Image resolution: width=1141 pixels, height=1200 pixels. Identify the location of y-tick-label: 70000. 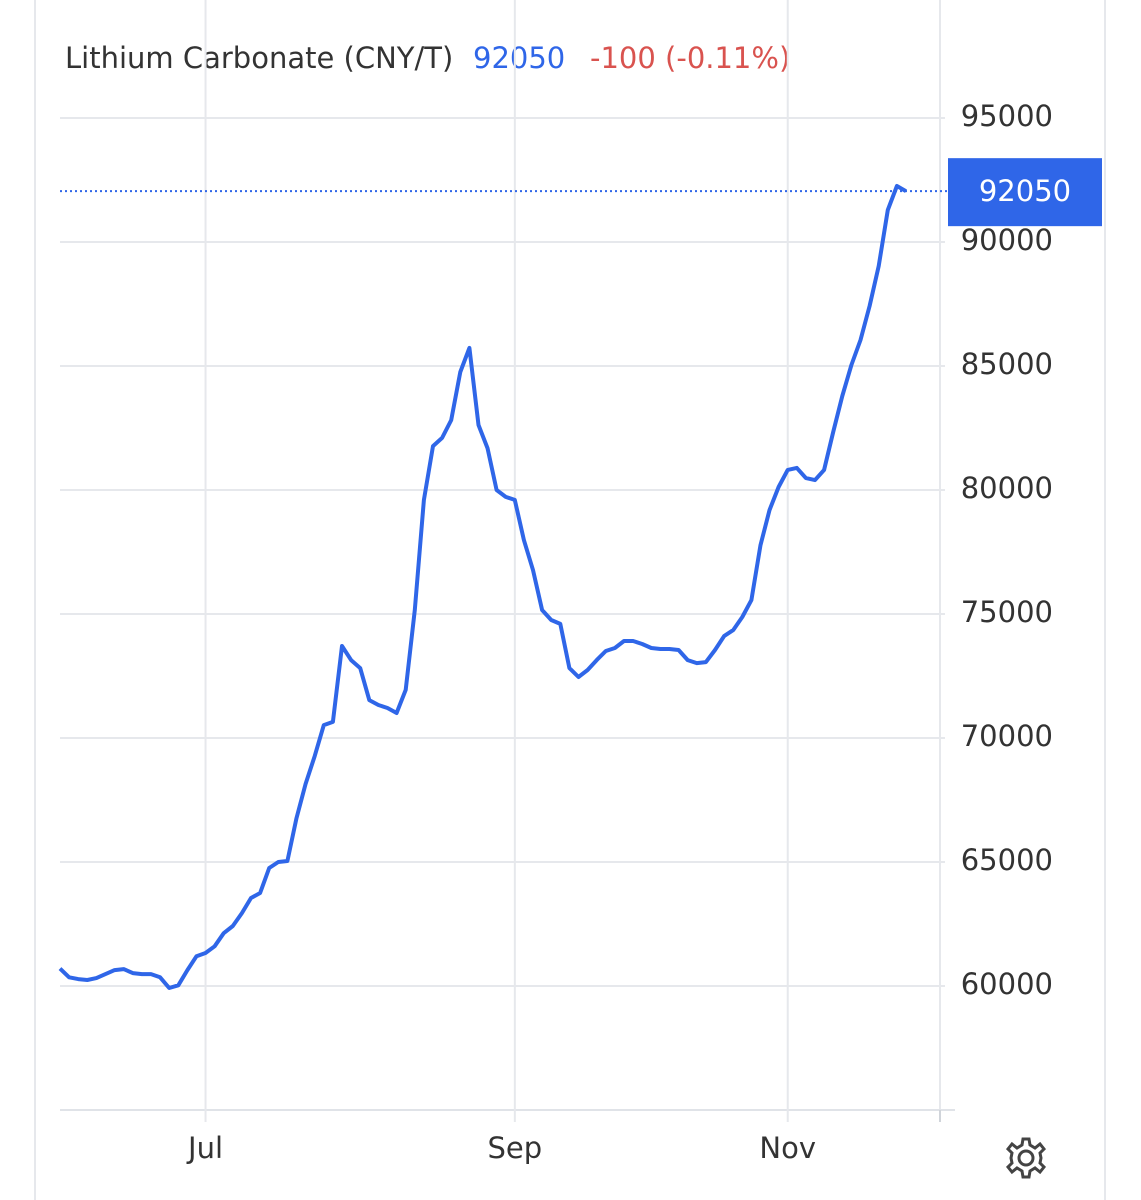
(1007, 736).